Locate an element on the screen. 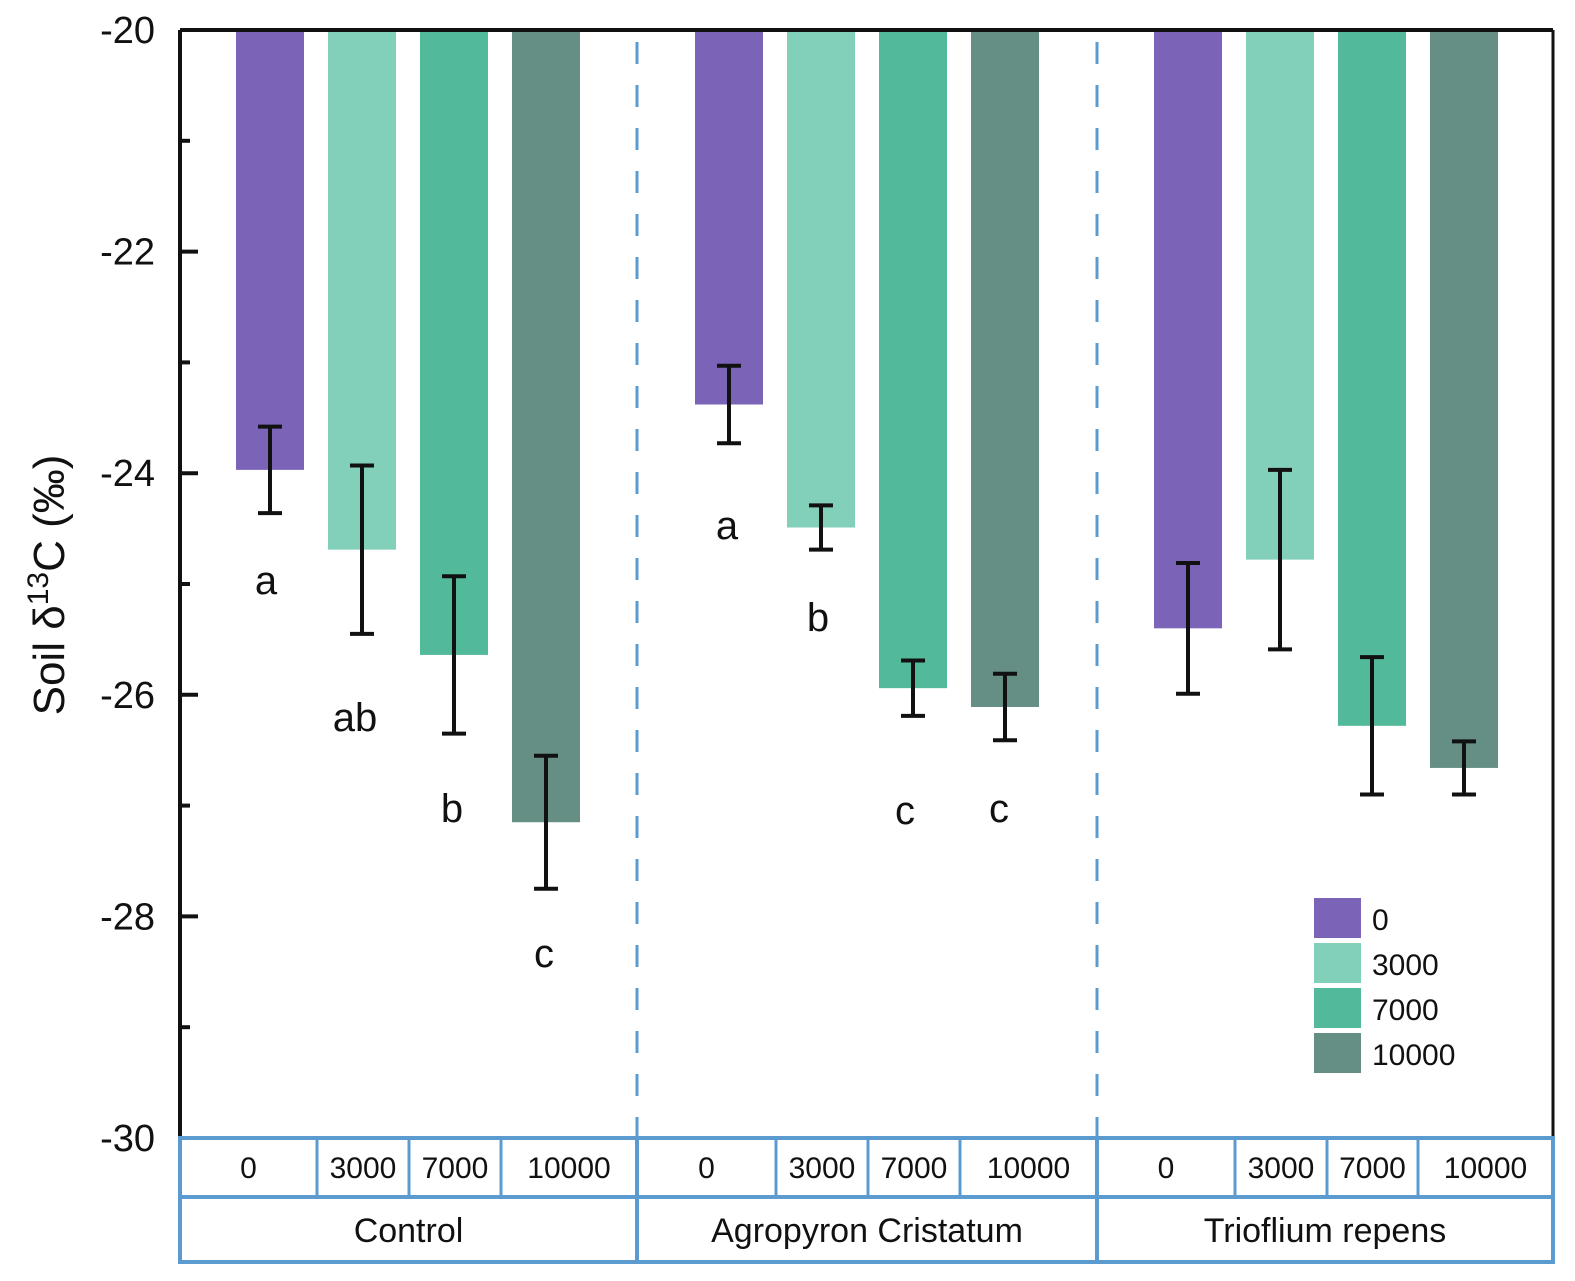  y-tick-label: -26 is located at coordinates (127, 696).